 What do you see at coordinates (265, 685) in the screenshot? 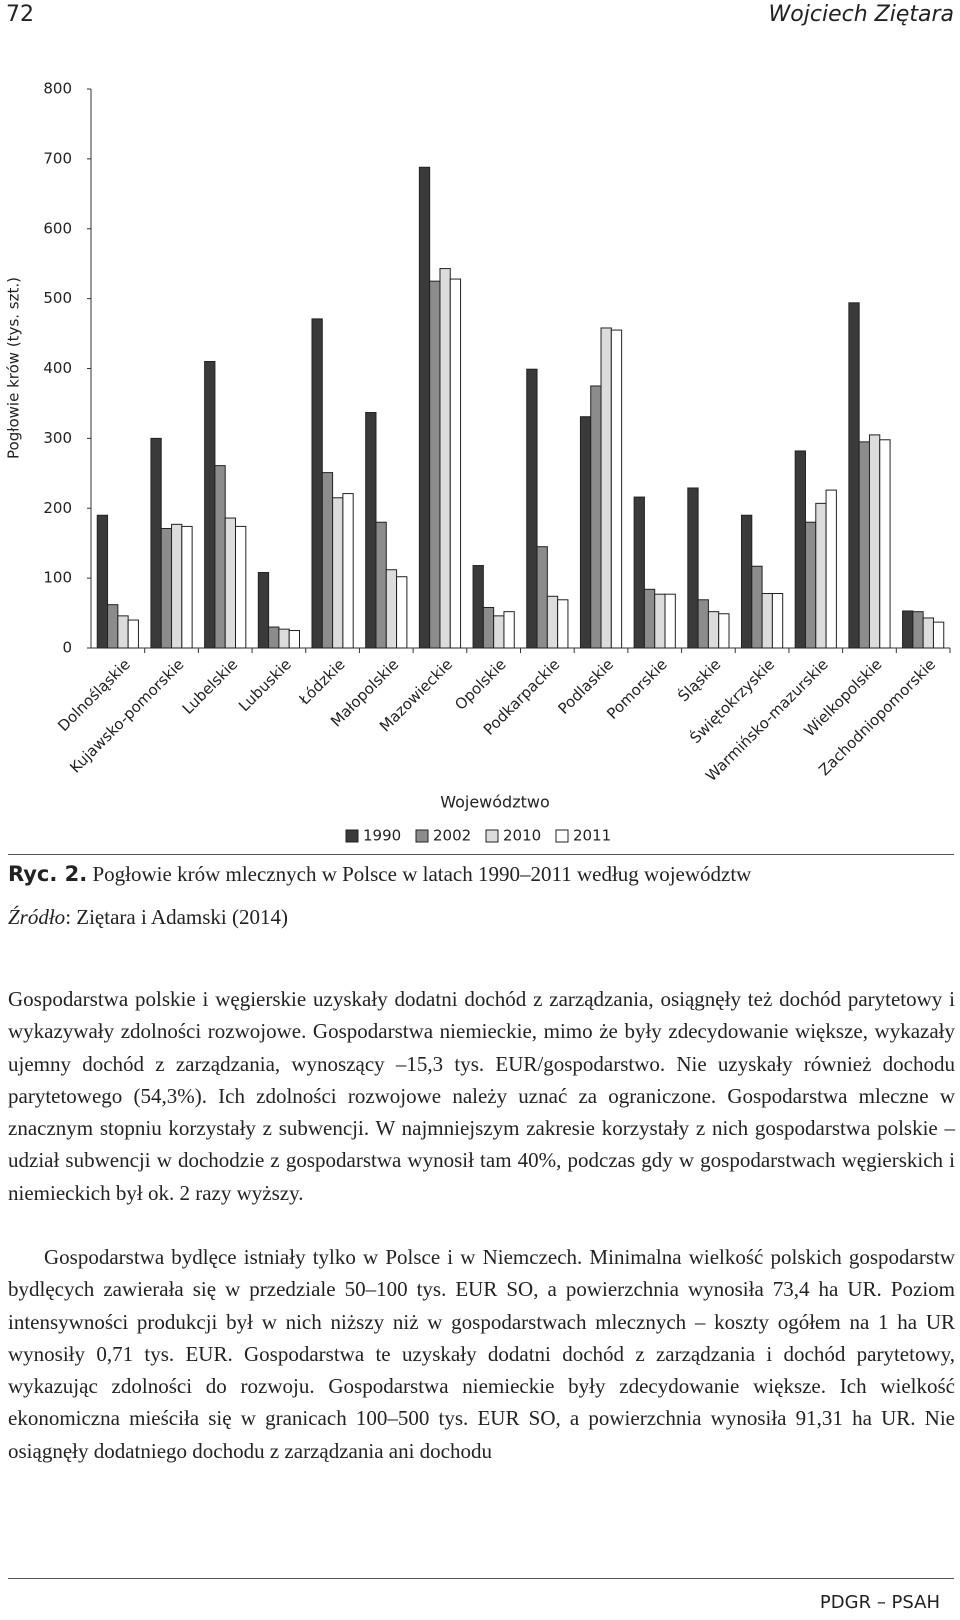
I see `x-tick-label: Lubuskie` at bounding box center [265, 685].